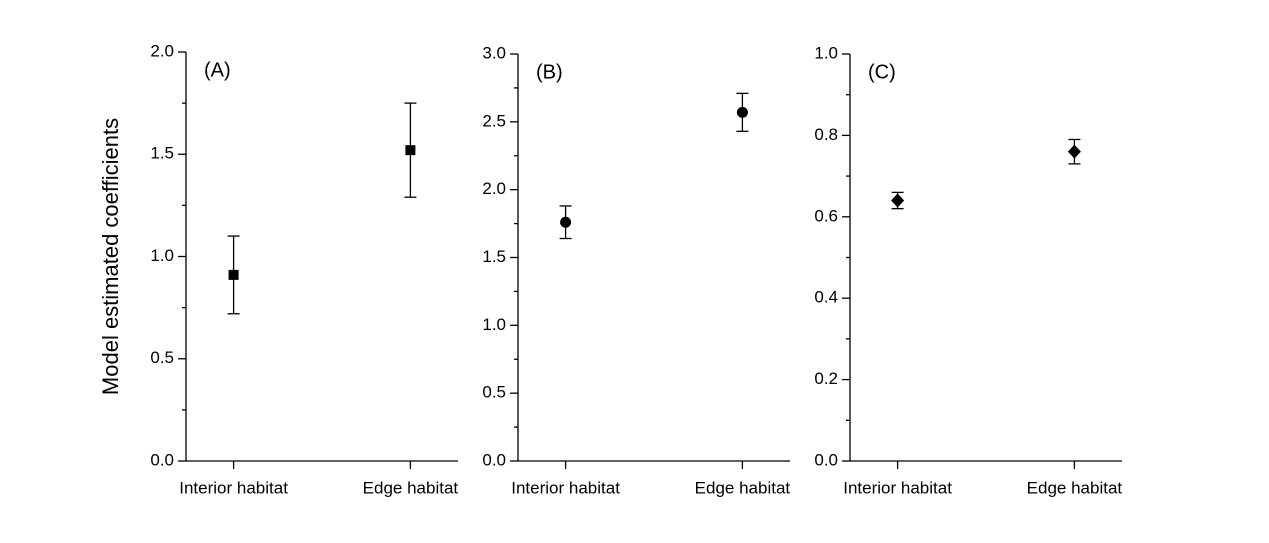  Describe the element at coordinates (110, 256) in the screenshot. I see `y-axis-label: Model estimated coefficients` at that location.